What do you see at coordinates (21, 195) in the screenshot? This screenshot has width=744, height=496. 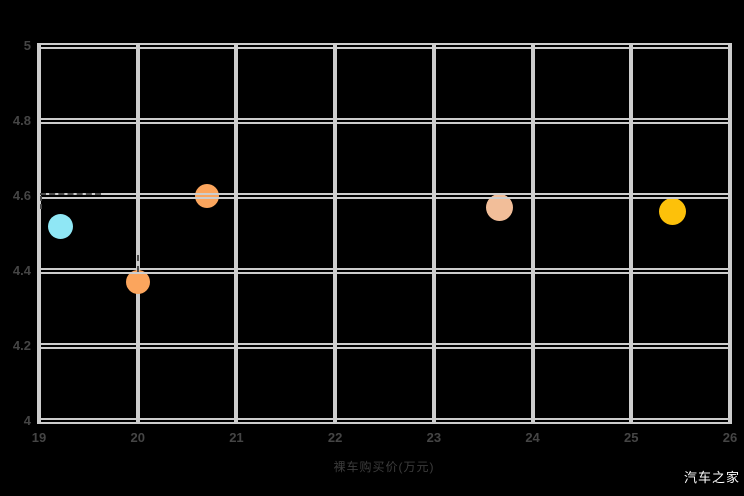 I see `y-axis-tick-label: 4.6` at bounding box center [21, 195].